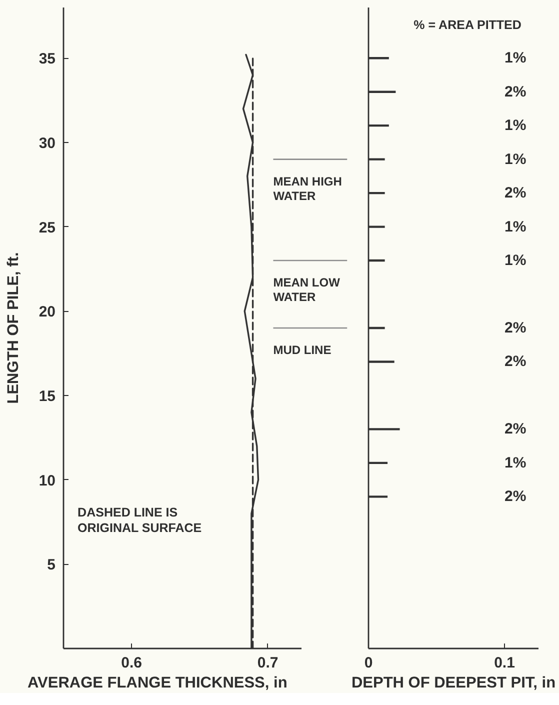  I want to click on y-tick-label: 5, so click(51, 565).